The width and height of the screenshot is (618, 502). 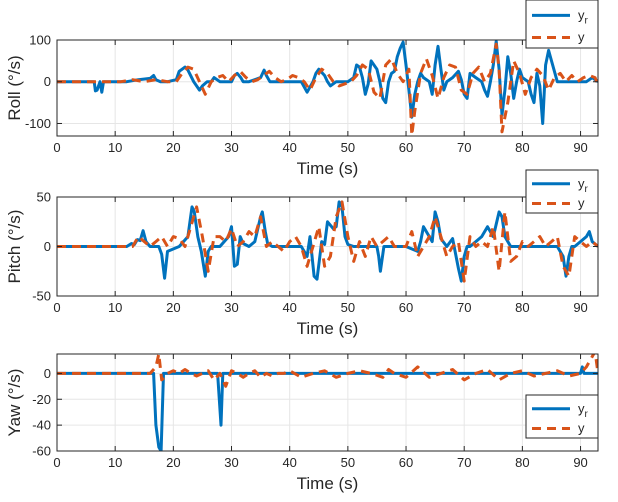 I want to click on y-tick-label: -100, so click(x=38, y=123).